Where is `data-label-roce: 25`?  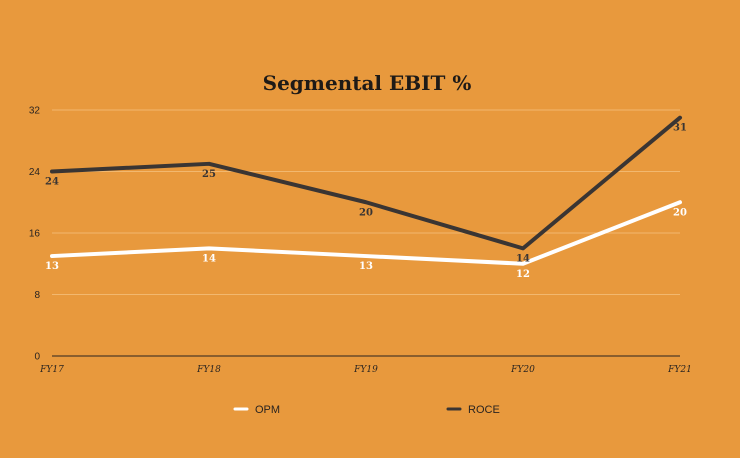
data-label-roce: 25 is located at coordinates (209, 174).